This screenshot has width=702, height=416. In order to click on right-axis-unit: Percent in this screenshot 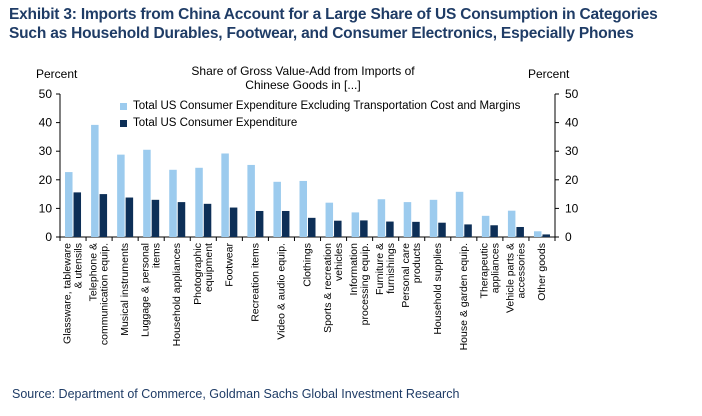, I will do `click(549, 74)`.